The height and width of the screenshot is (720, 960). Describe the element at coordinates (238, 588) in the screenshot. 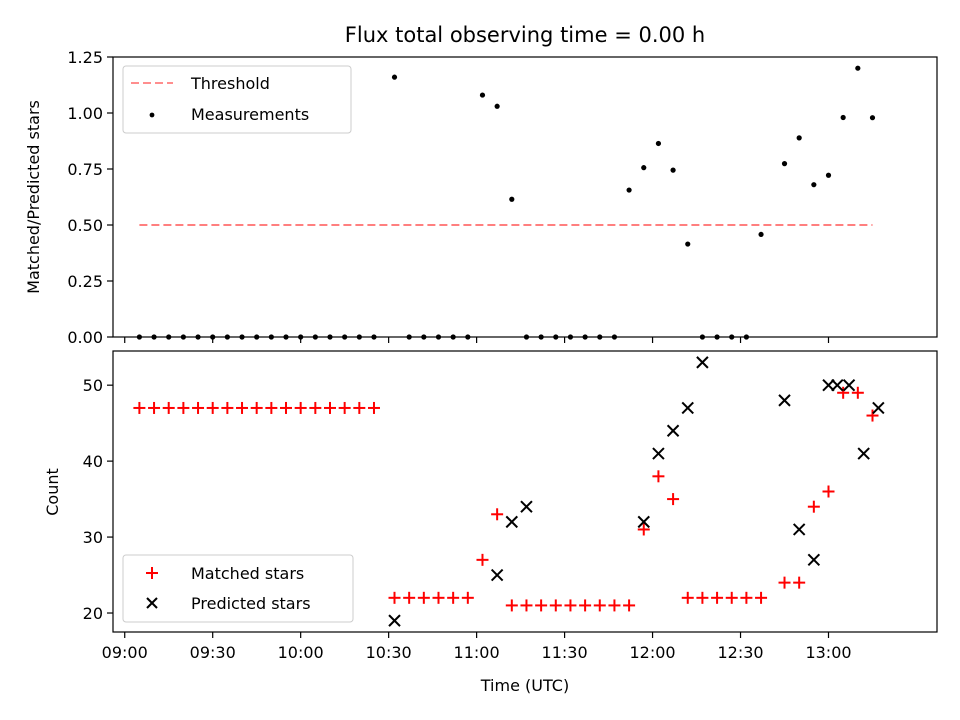

I see `bottom-legend-box` at that location.